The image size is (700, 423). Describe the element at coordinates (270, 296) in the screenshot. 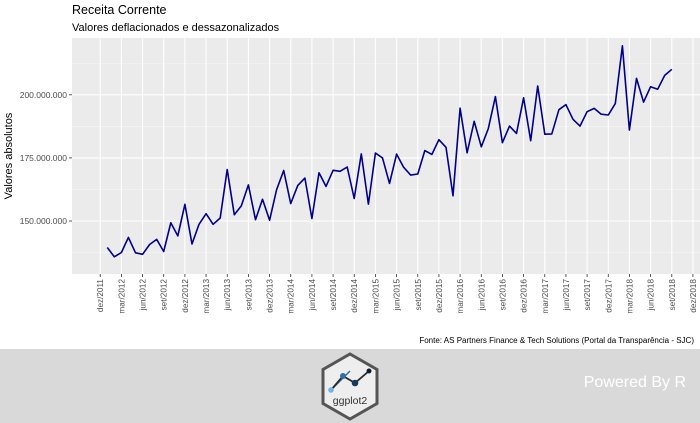

I see `x-tick-label: dez/2013` at that location.